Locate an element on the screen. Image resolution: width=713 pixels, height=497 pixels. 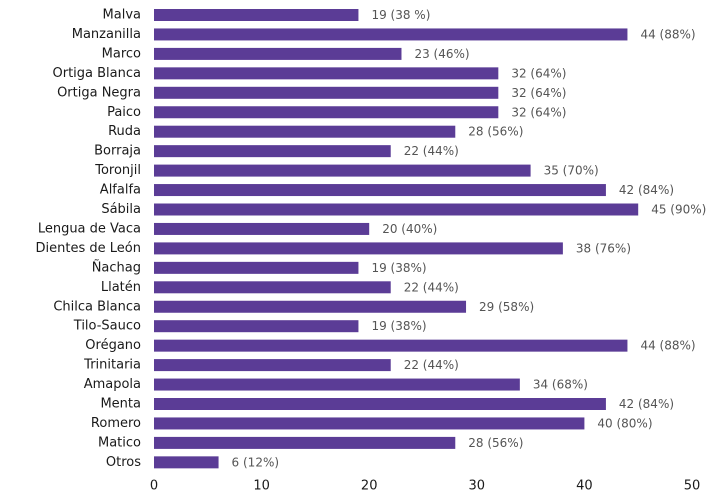
category-label: Ruda is located at coordinates (124, 131).